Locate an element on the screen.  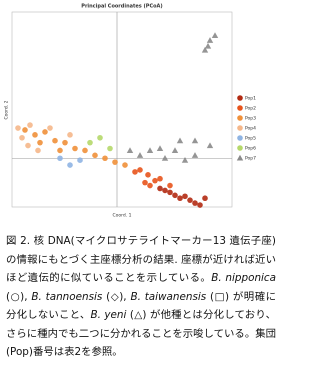
legend-label: Pop2 is located at coordinates (250, 109).